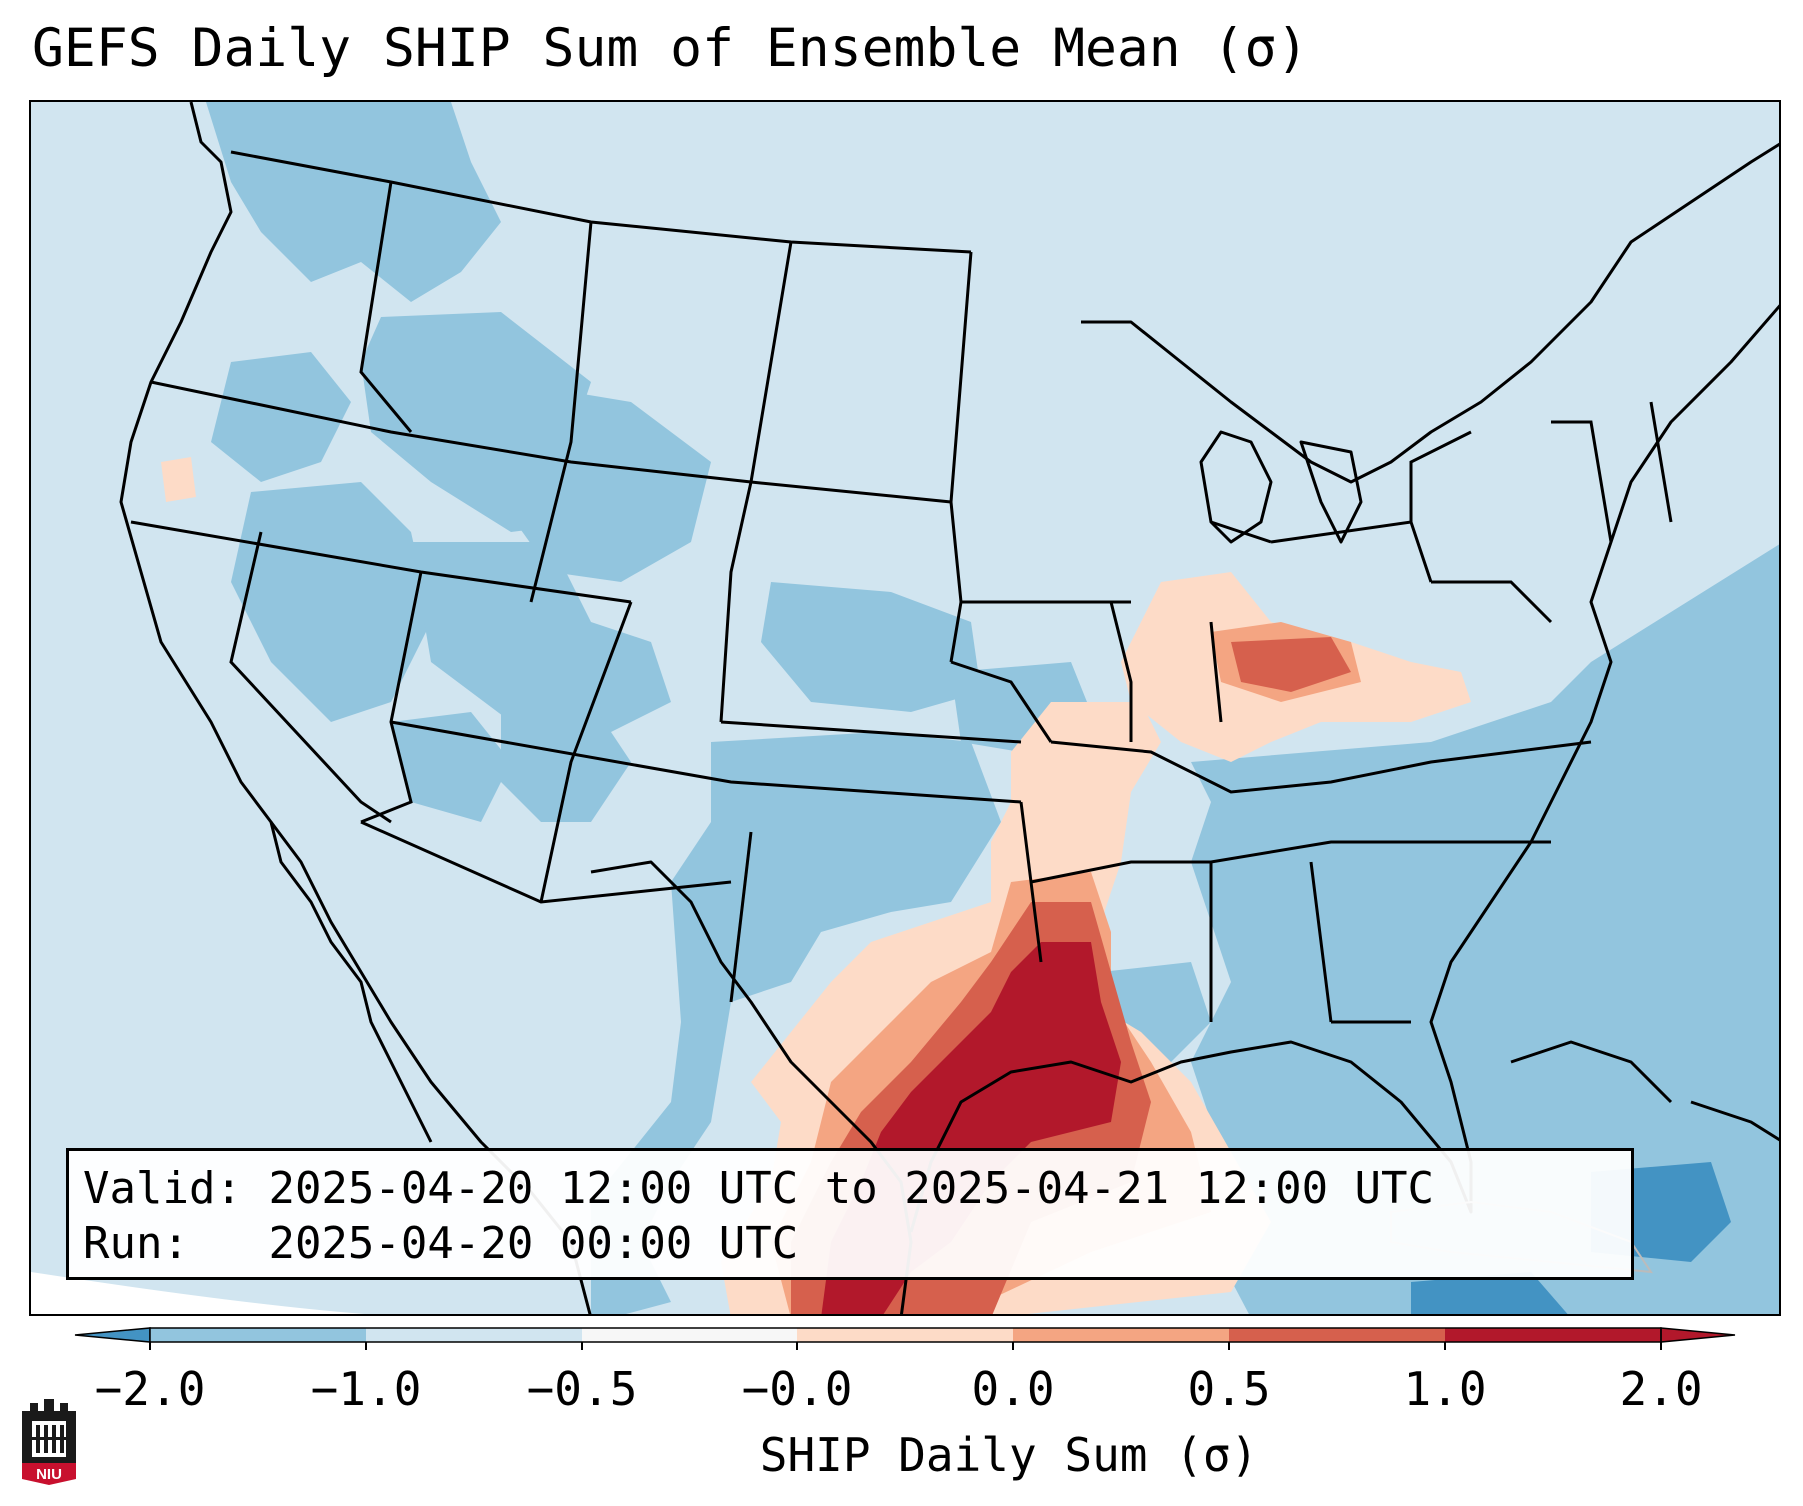  Describe the element at coordinates (366, 1389) in the screenshot. I see `colorbar-tick-label: −1.0` at that location.